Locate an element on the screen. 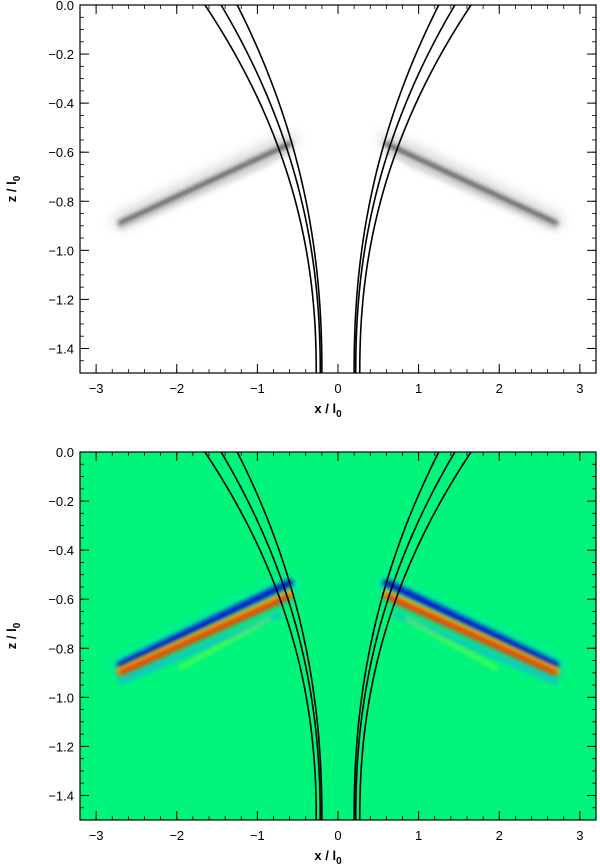  wave-blue-left is located at coordinates (205, 624).